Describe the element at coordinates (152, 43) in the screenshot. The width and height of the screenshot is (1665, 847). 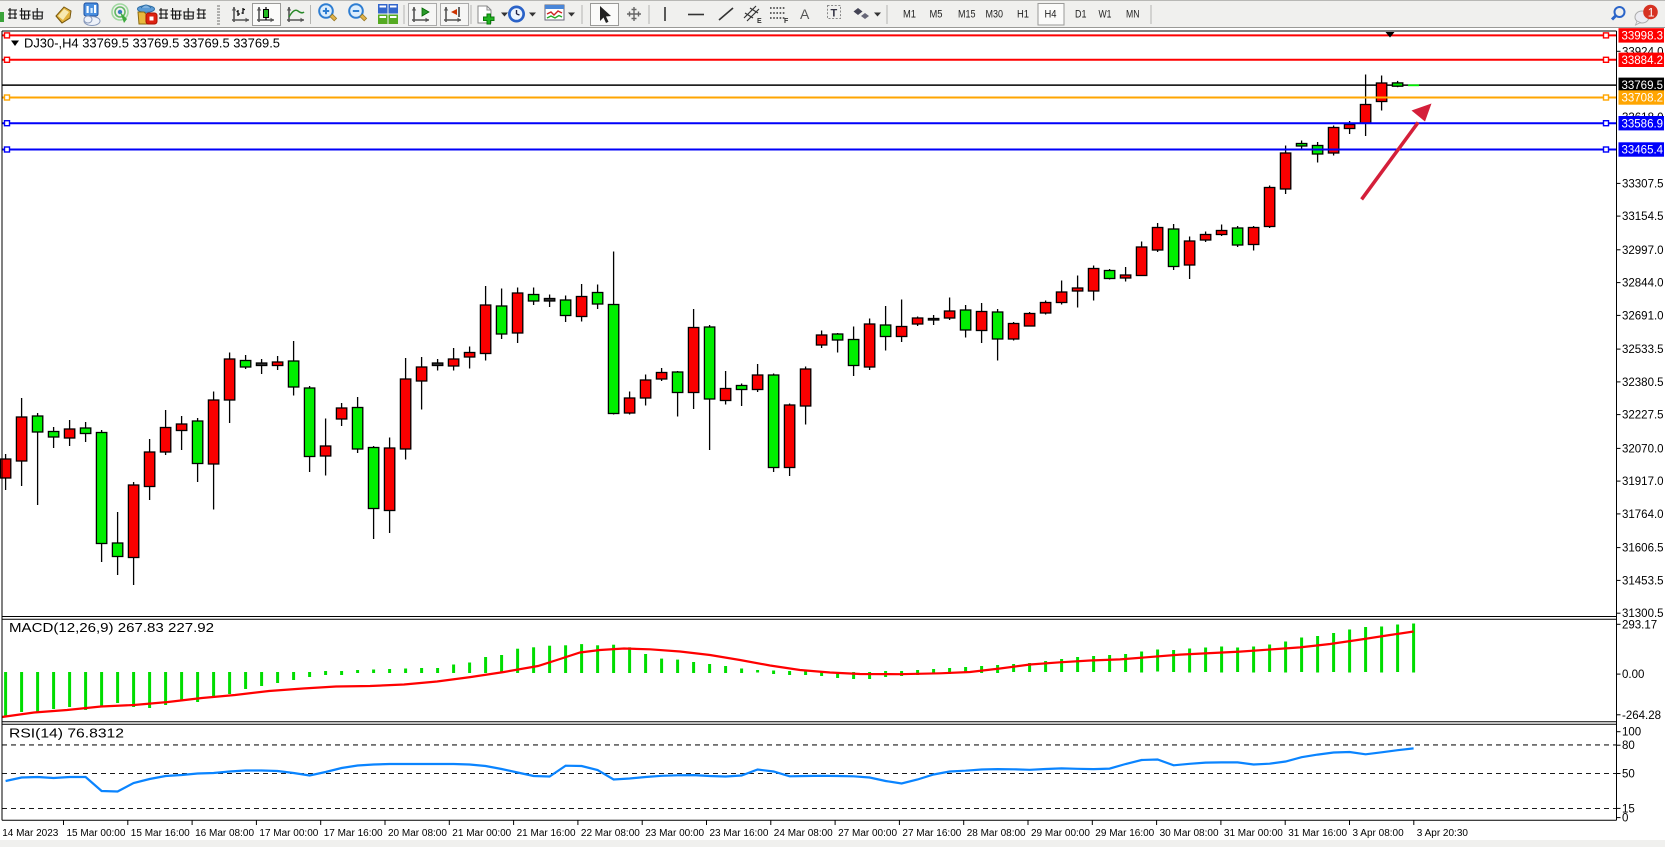
I see `svg-text:DJ30-,H4 33769.5 33769.5 3376: DJ30-,H4 33769.5 33769.5 33769.5 33769.5` at that location.